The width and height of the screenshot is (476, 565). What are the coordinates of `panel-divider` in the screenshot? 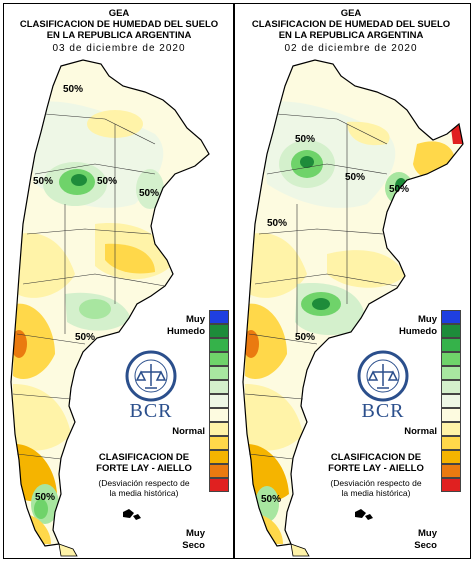 It's located at (234, 281).